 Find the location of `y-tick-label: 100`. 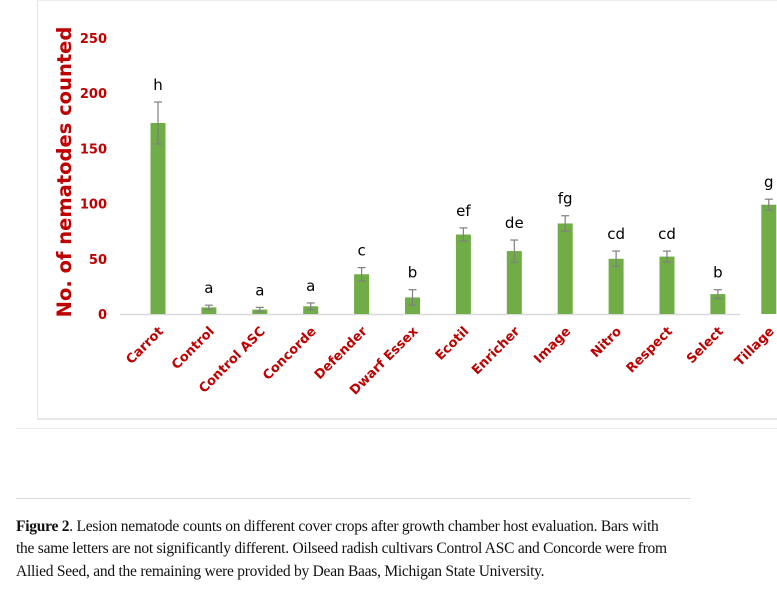

y-tick-label: 100 is located at coordinates (93, 205).